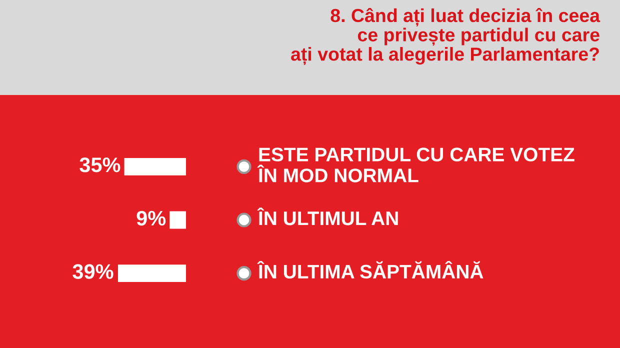 The height and width of the screenshot is (348, 620). Describe the element at coordinates (327, 217) in the screenshot. I see `y-tick-label: ÎN ULTIMUL AN` at that location.